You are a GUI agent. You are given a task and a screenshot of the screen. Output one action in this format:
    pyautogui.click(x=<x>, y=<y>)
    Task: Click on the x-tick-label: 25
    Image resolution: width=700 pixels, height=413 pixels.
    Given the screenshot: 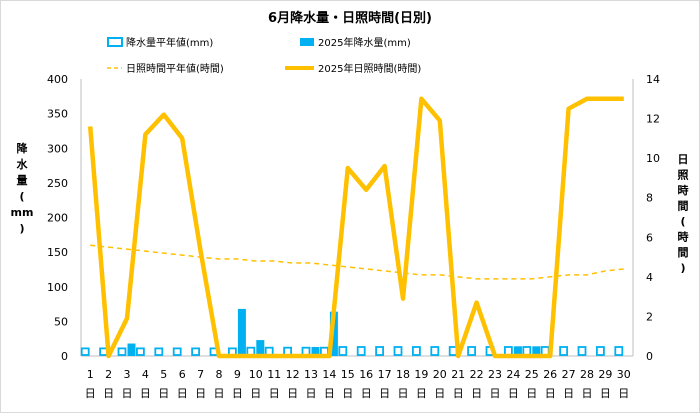 What is the action you would take?
    pyautogui.click(x=532, y=374)
    